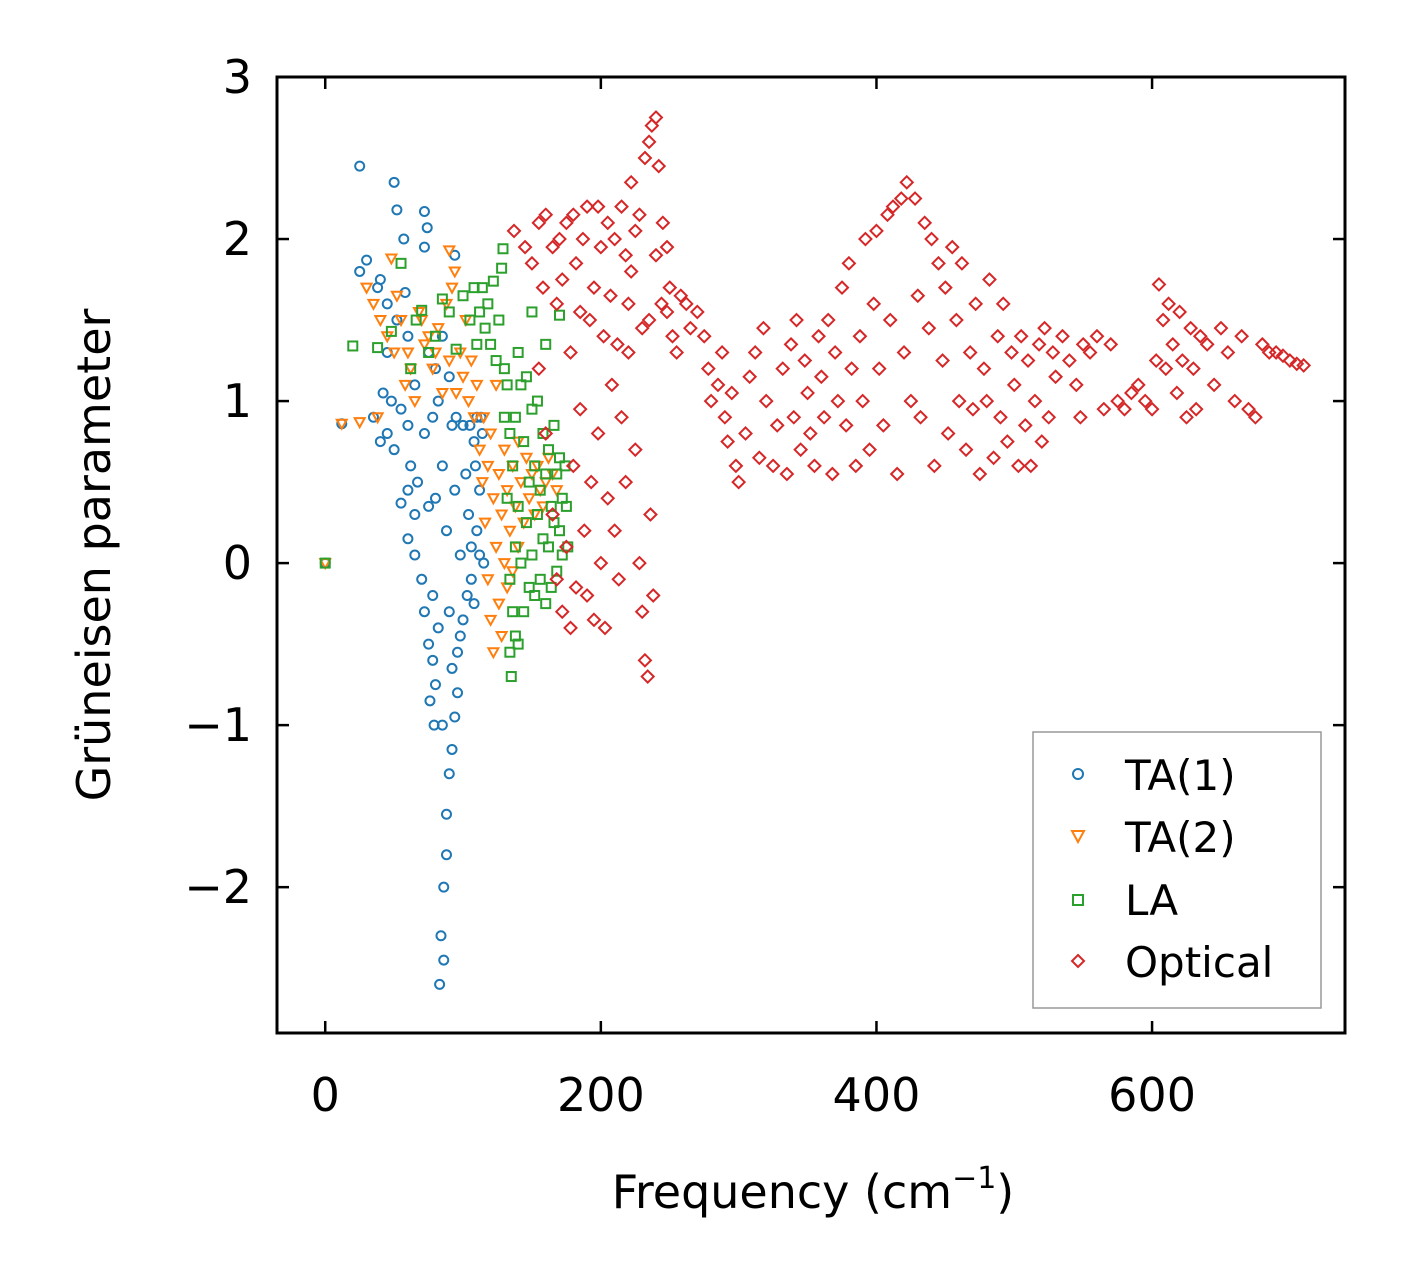  What do you see at coordinates (1199, 962) in the screenshot?
I see `legend-label-optical: Optical` at bounding box center [1199, 962].